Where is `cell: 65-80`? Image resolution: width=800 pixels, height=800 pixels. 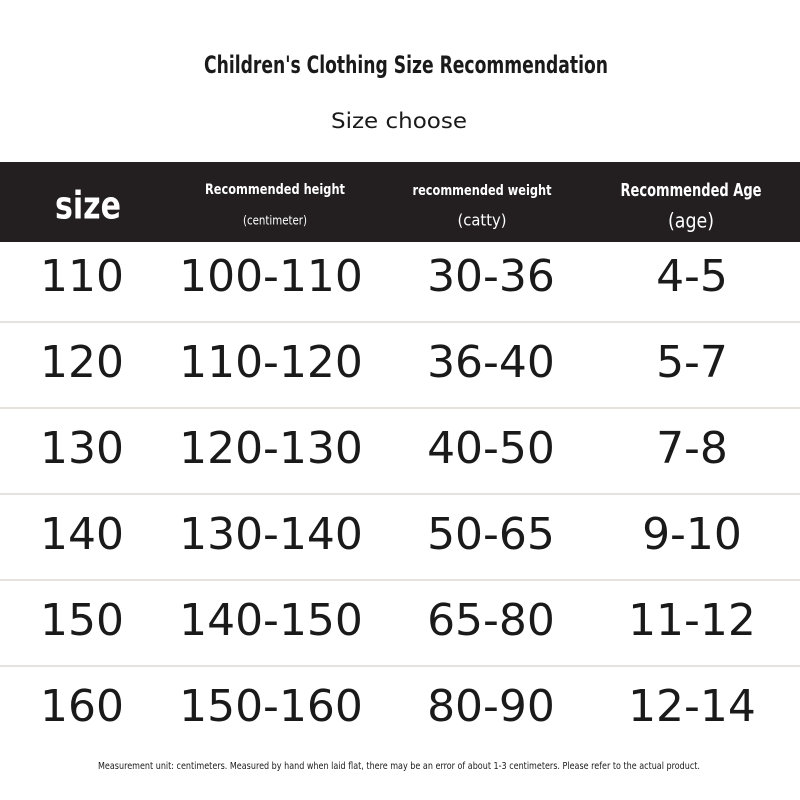 cell: 65-80 is located at coordinates (491, 620).